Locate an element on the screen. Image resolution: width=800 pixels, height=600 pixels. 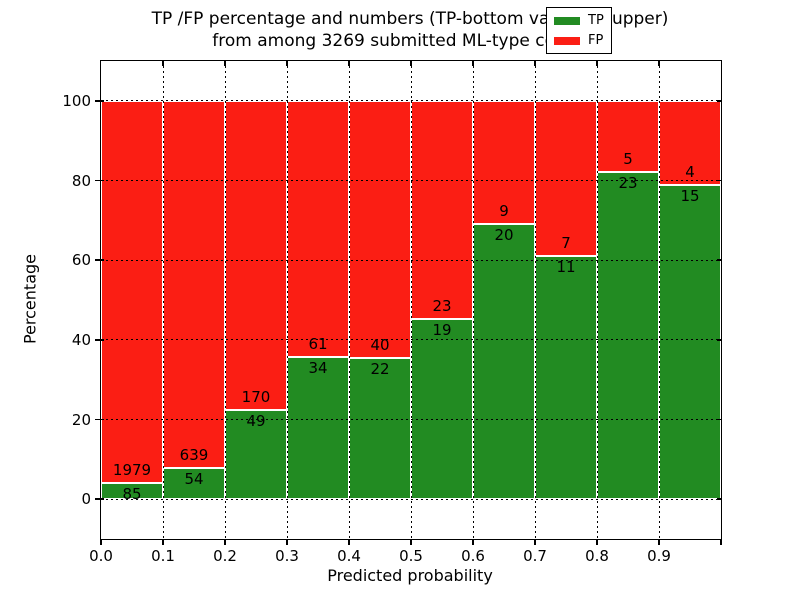
x-tick-label: 0.0 is located at coordinates (101, 556).